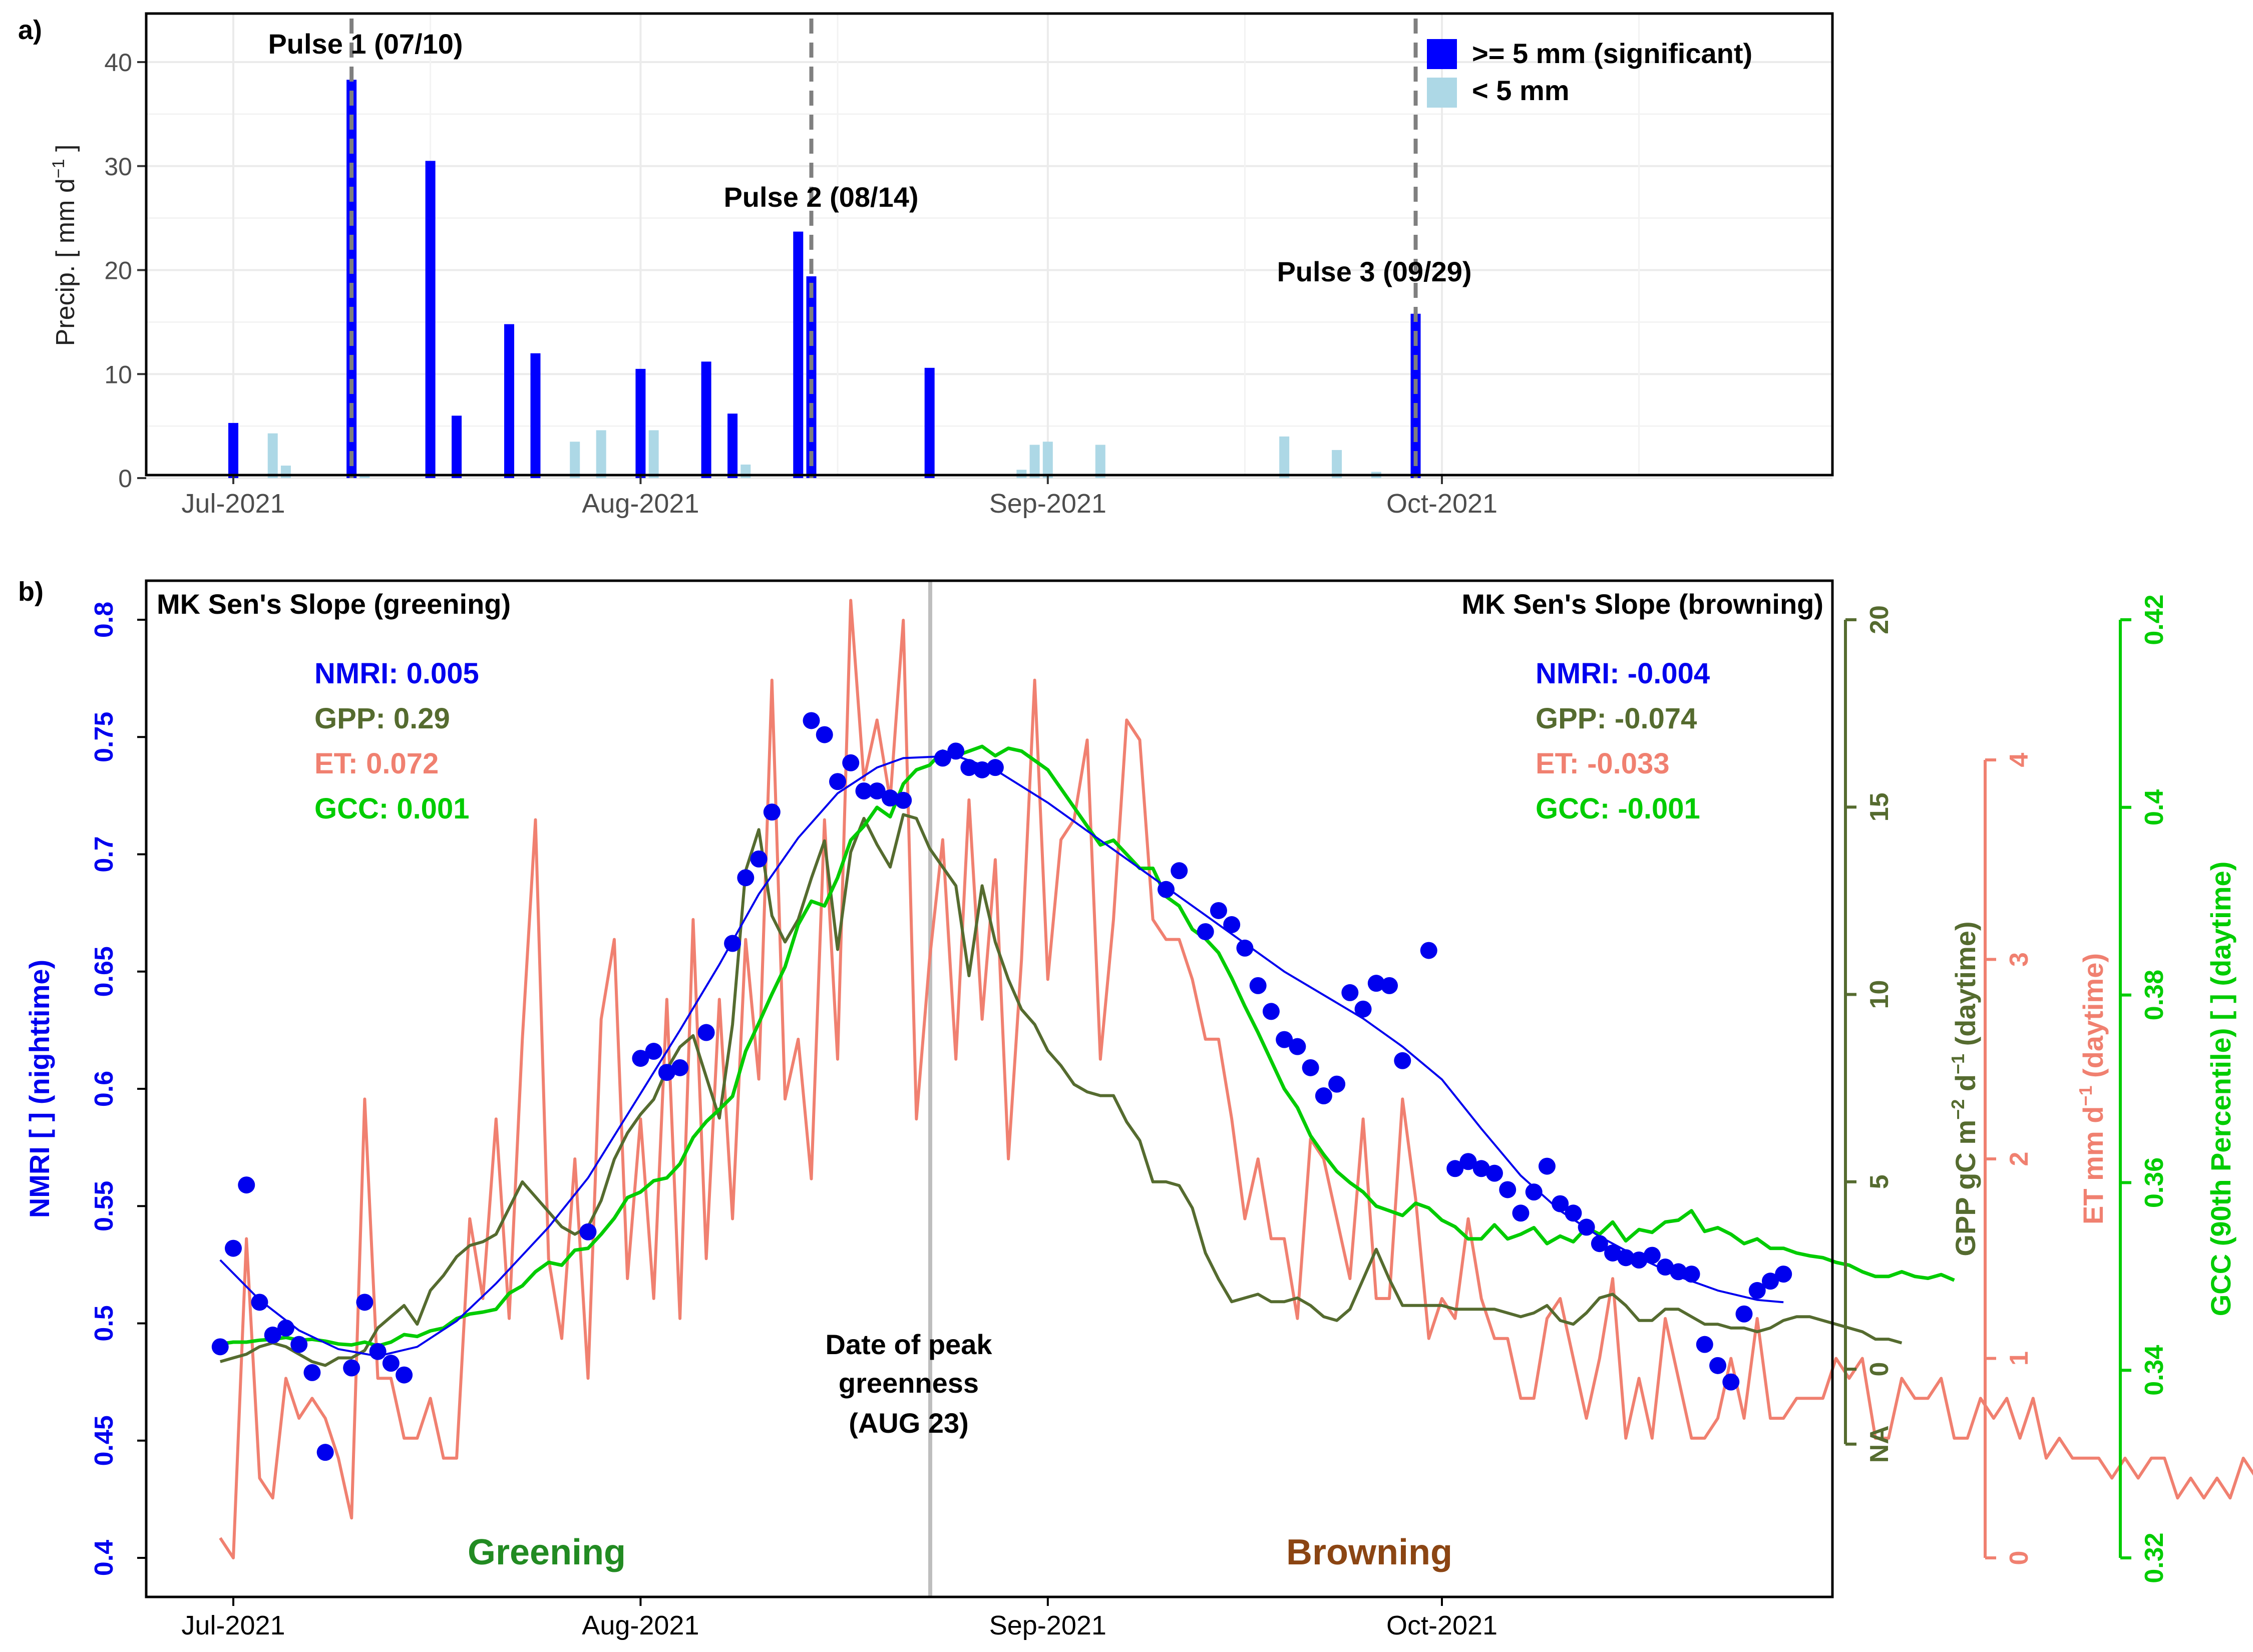  What do you see at coordinates (2154, 995) in the screenshot?
I see `gcc-tick-label: 0.38` at bounding box center [2154, 995].